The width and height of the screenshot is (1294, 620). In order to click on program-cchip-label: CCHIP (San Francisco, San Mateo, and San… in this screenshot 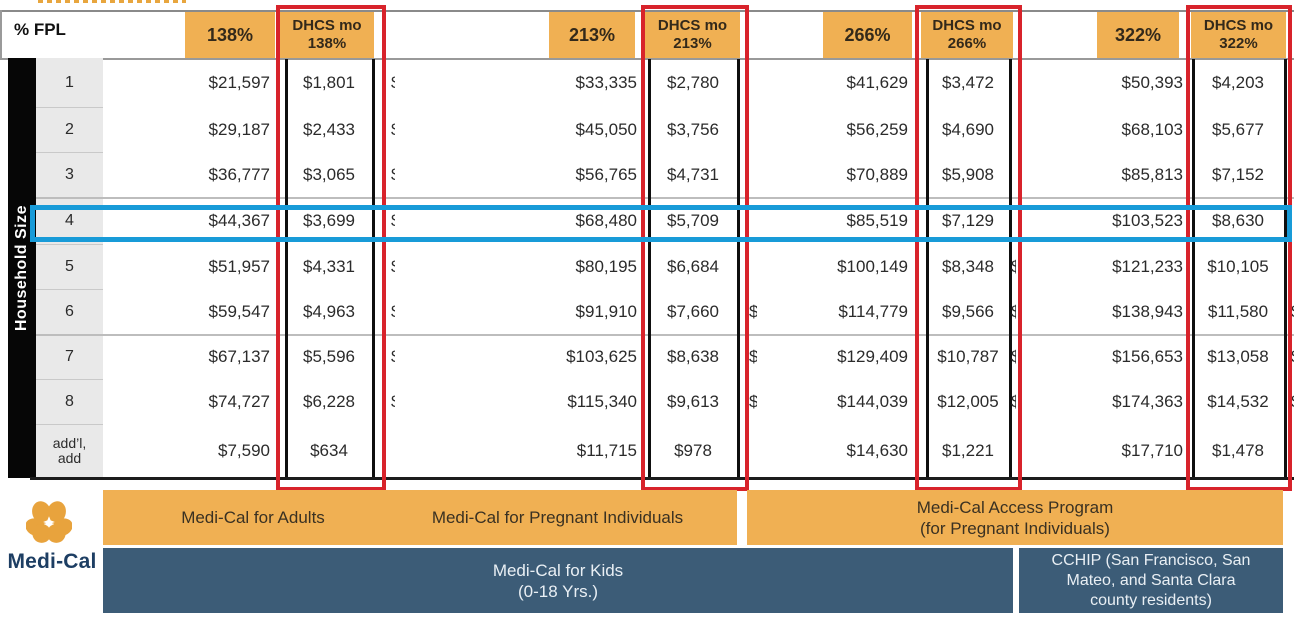, I will do `click(1151, 580)`.